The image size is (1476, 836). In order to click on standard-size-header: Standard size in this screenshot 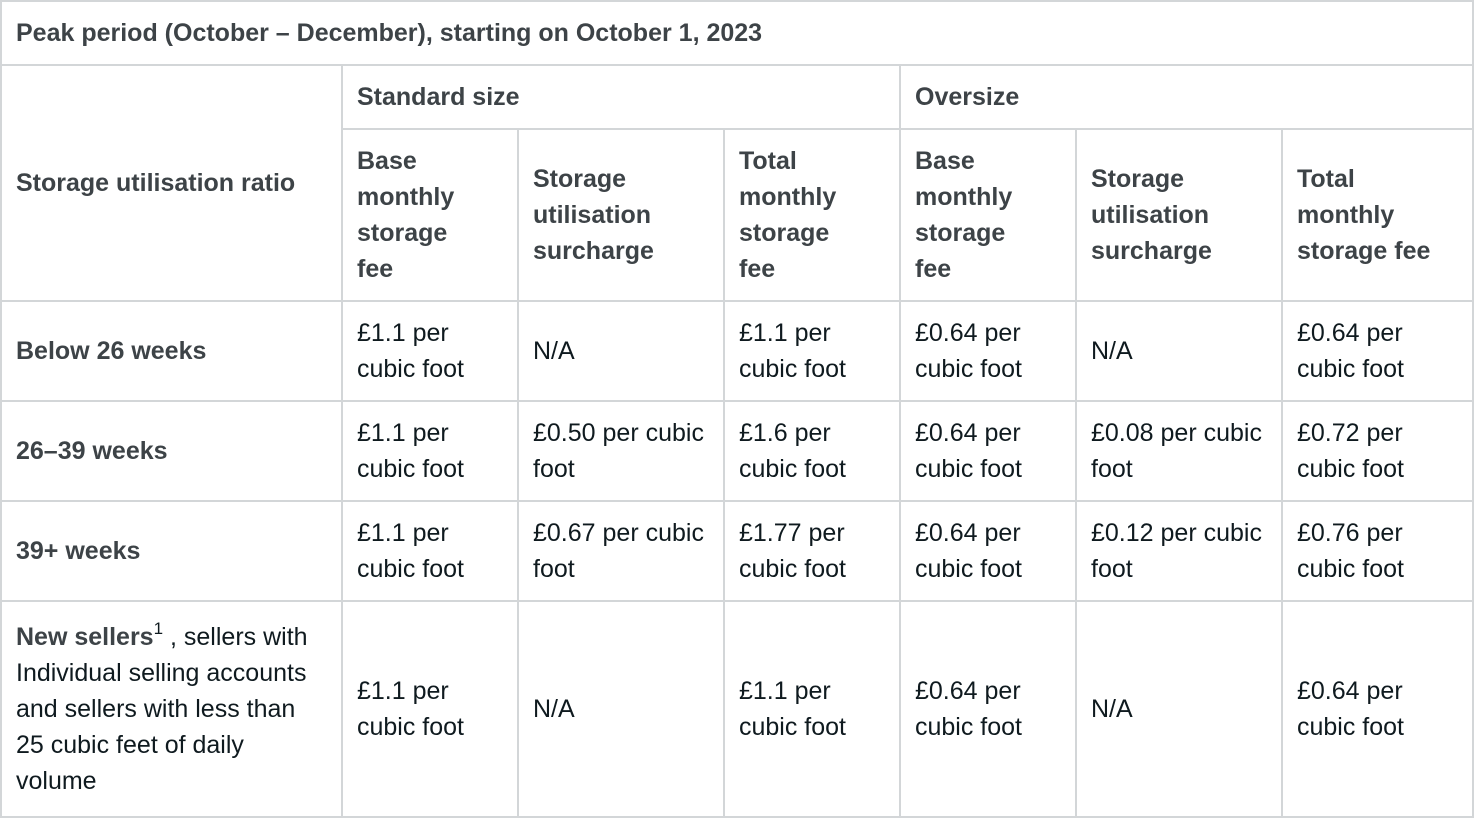, I will do `click(621, 97)`.